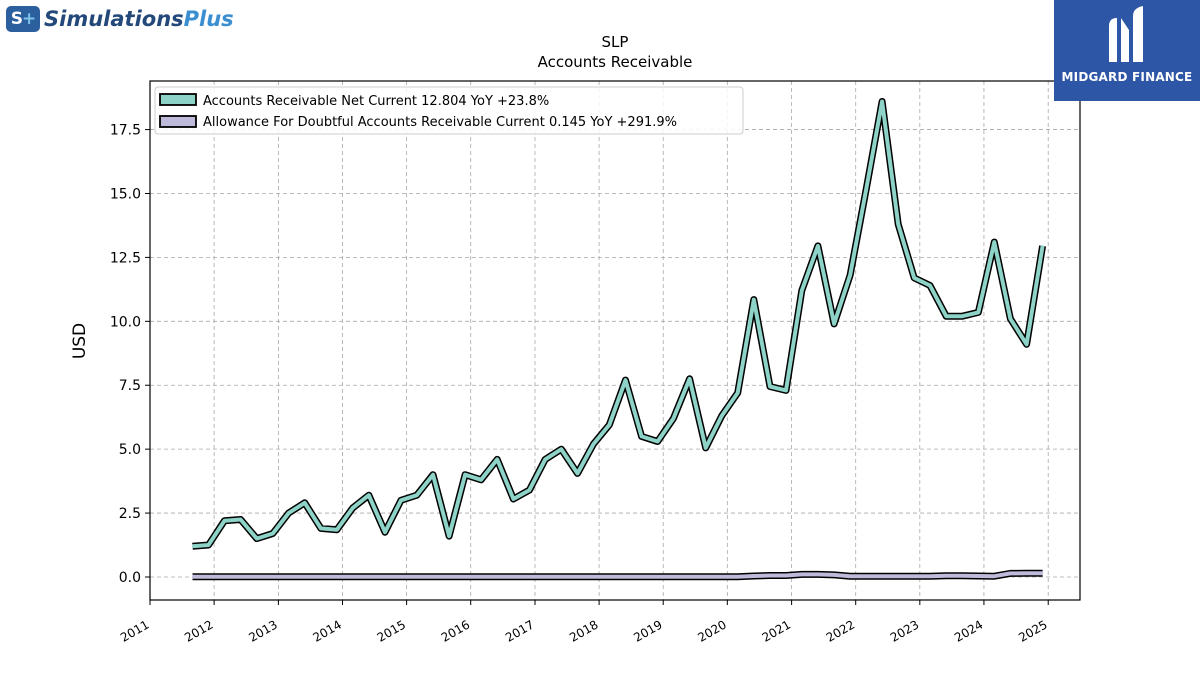 The width and height of the screenshot is (1200, 675). What do you see at coordinates (125, 322) in the screenshot?
I see `y-tick-label: 10.0` at bounding box center [125, 322].